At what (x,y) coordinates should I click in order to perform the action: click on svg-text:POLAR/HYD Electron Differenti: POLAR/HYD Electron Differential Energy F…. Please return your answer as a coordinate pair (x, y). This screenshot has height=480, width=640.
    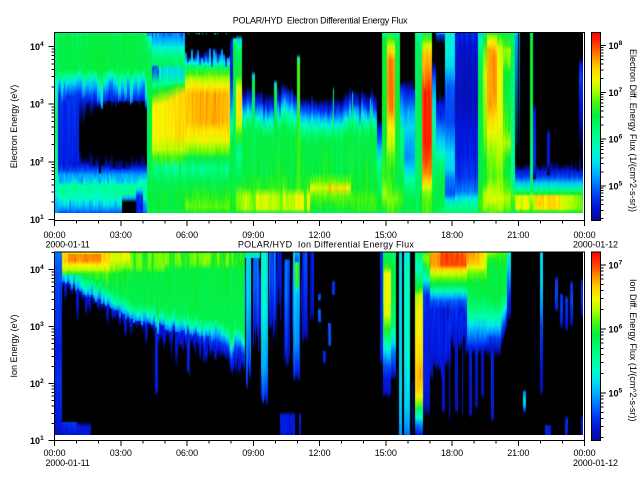
    Looking at the image, I should click on (320, 21).